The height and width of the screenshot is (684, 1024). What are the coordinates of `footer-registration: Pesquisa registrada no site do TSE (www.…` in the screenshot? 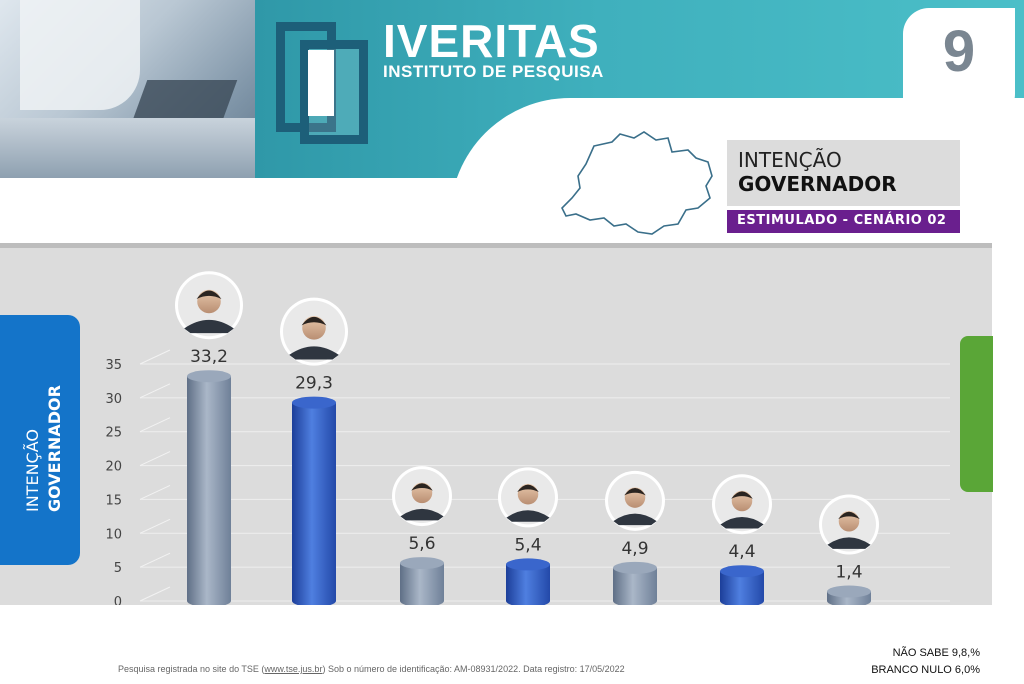 It's located at (371, 669).